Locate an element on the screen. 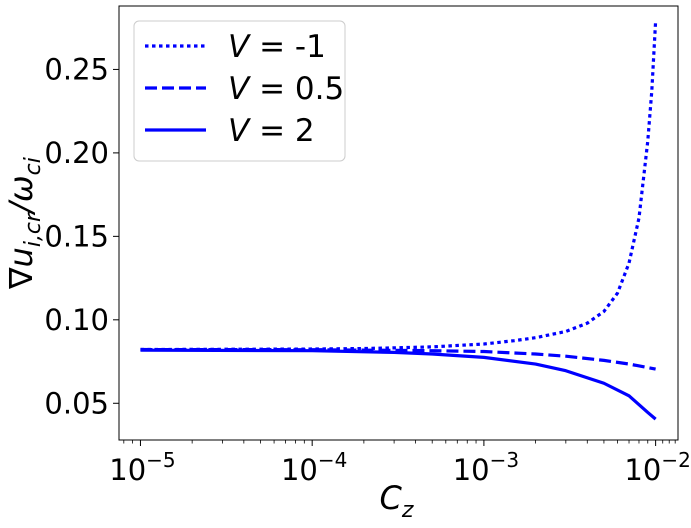 The width and height of the screenshot is (691, 528). x-axis-label: Cz is located at coordinates (397, 501).